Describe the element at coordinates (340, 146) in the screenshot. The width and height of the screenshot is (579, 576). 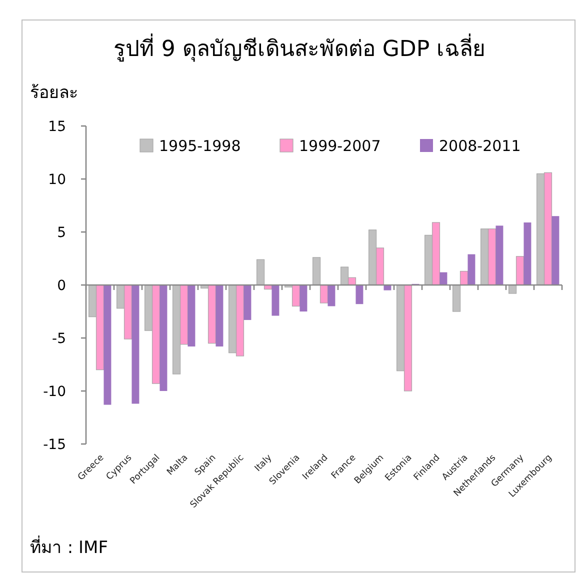
I see `legend-label: 1999-2007` at that location.